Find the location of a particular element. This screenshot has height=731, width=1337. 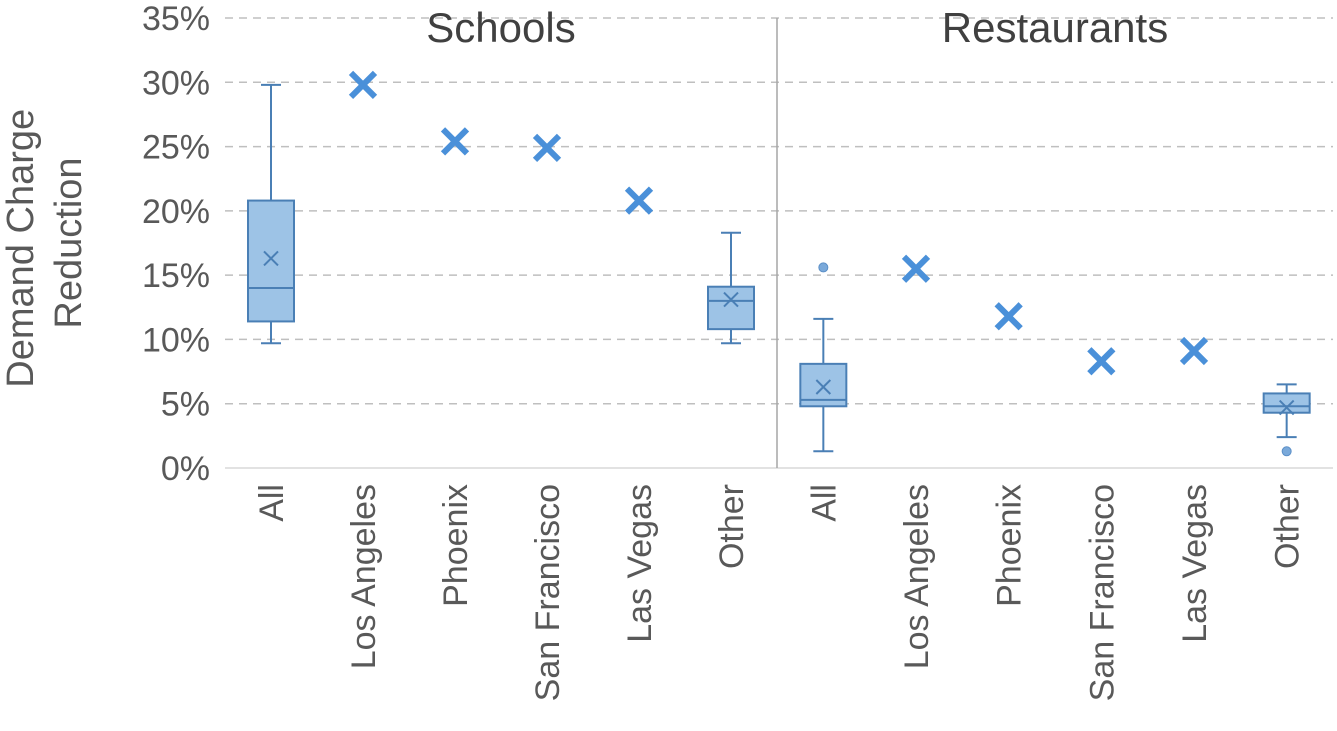

y-tick-label: 30% is located at coordinates (176, 83).